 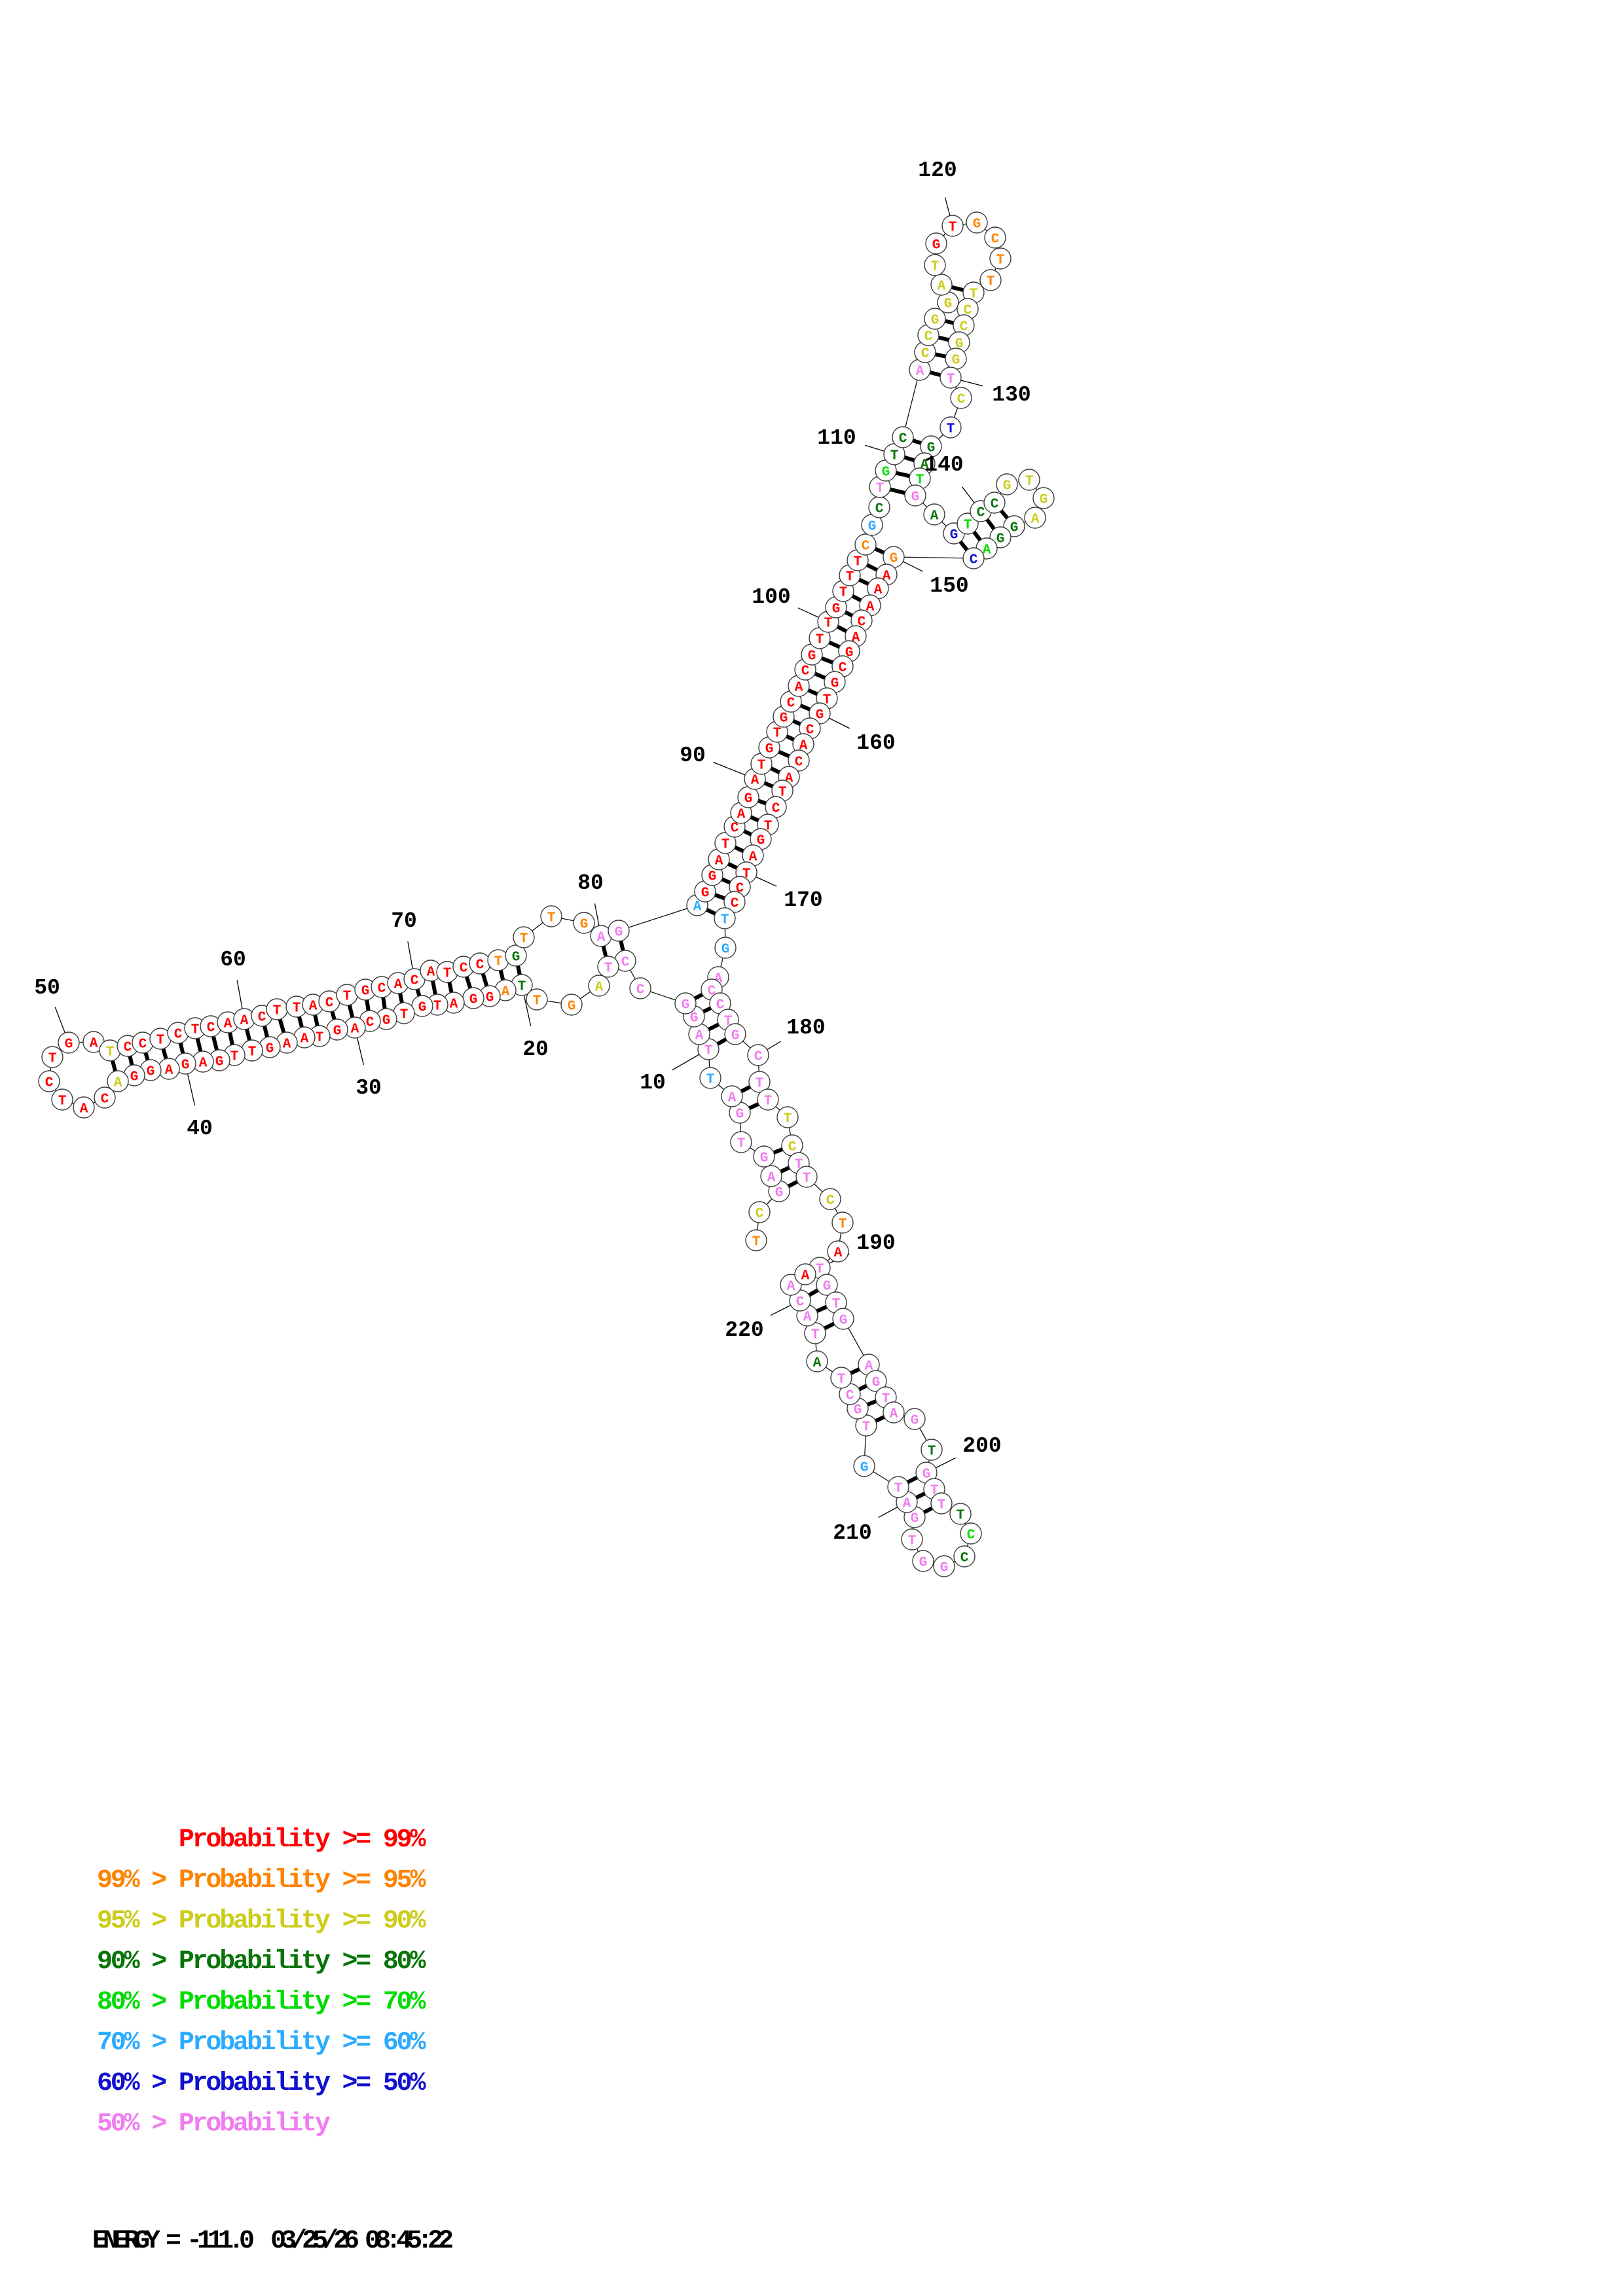 I want to click on nucleotide-base-125: T, so click(x=974, y=294).